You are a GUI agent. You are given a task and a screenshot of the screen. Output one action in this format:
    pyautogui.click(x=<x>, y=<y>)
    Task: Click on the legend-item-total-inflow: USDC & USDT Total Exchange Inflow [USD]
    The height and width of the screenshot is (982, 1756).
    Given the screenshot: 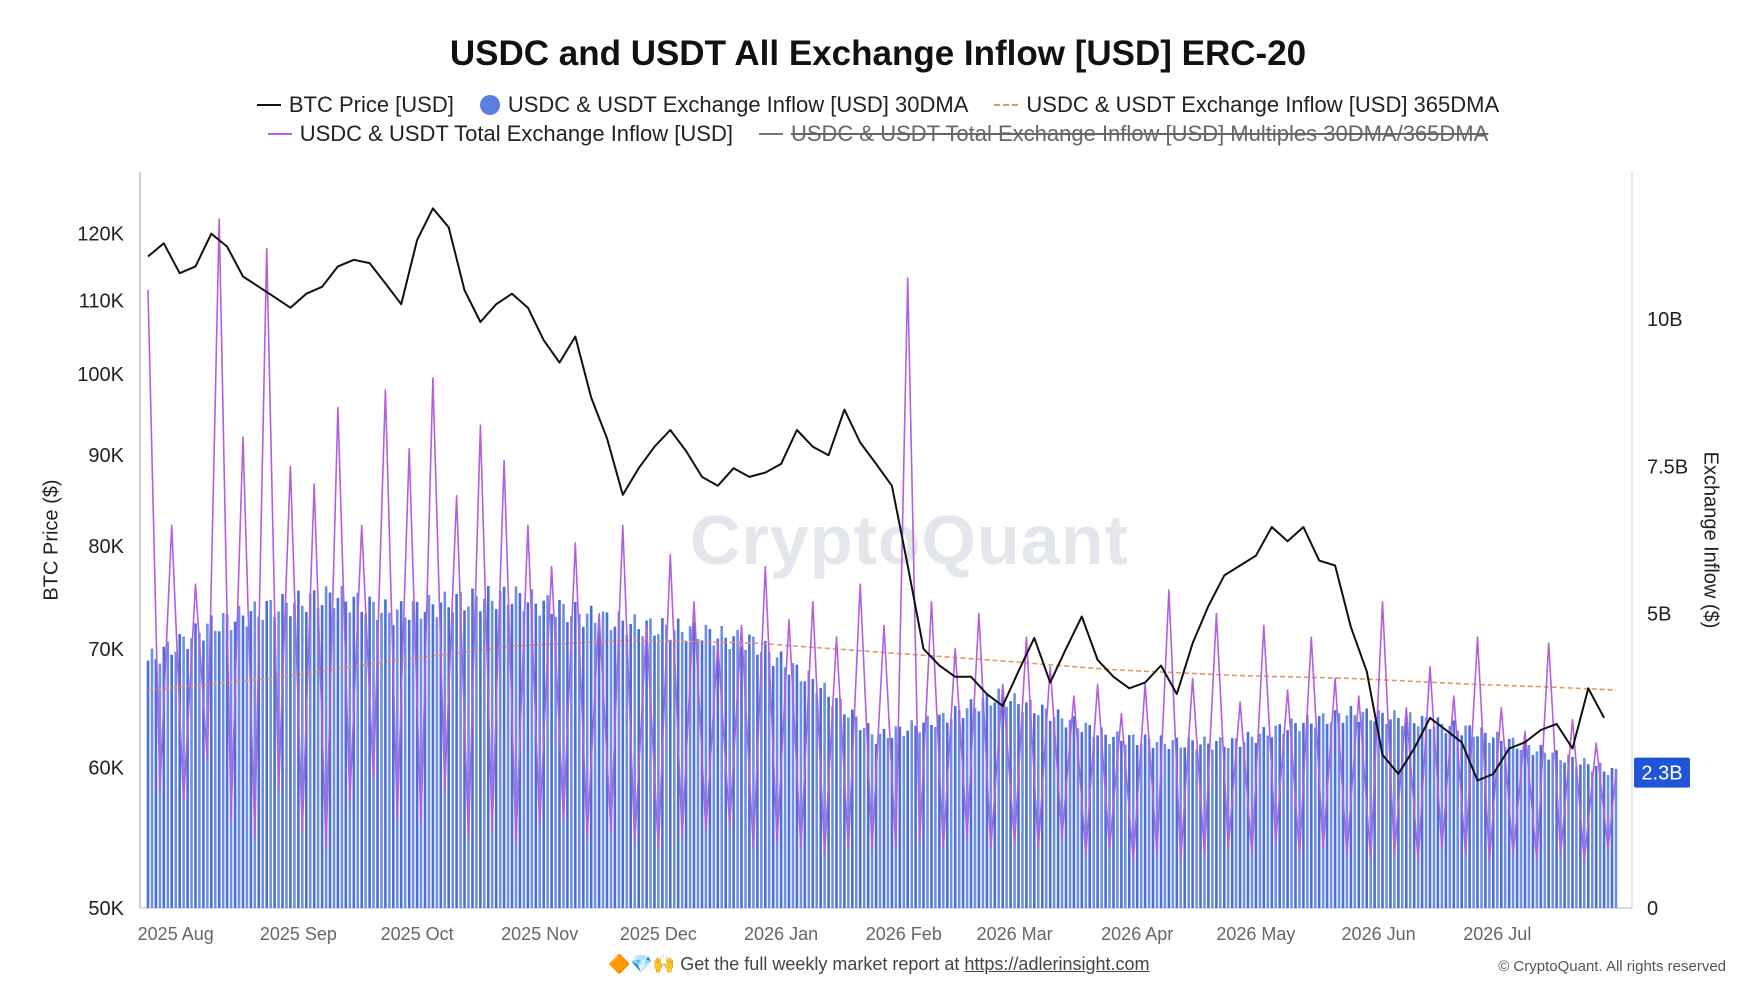 What is the action you would take?
    pyautogui.click(x=500, y=134)
    